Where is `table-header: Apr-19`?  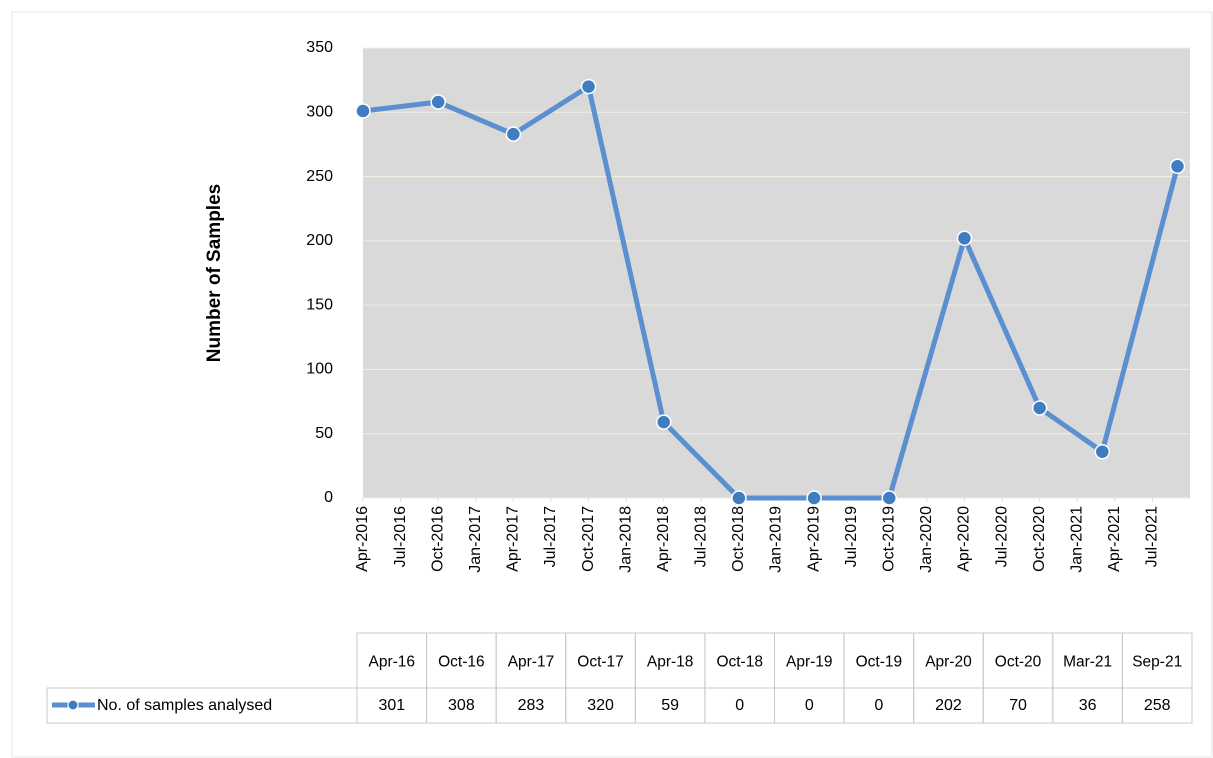
table-header: Apr-19 is located at coordinates (809, 662).